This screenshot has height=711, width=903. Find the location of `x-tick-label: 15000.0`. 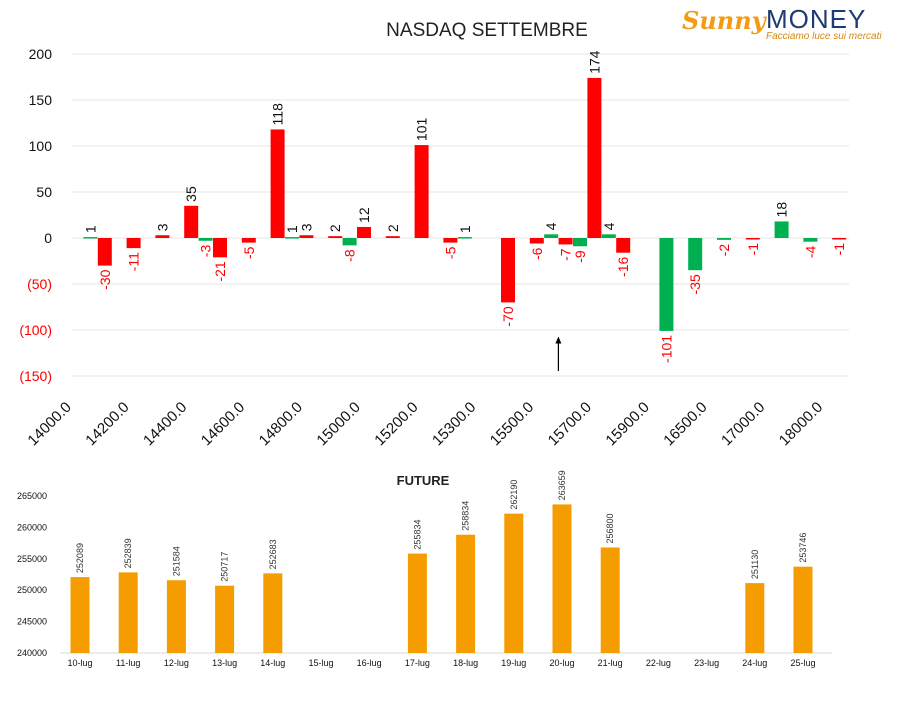

x-tick-label: 15000.0 is located at coordinates (338, 424).